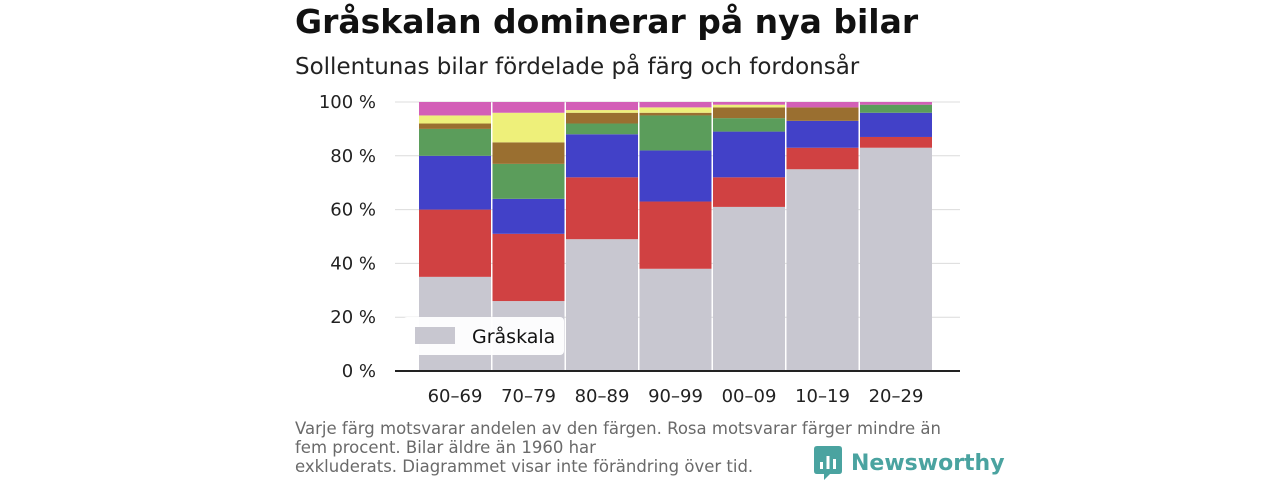  I want to click on legend-swatch, so click(435, 335).